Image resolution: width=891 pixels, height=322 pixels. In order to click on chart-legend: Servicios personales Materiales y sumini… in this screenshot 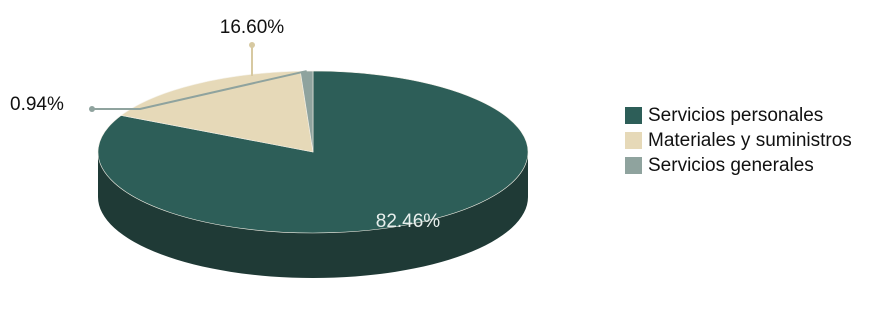, I will do `click(738, 140)`.